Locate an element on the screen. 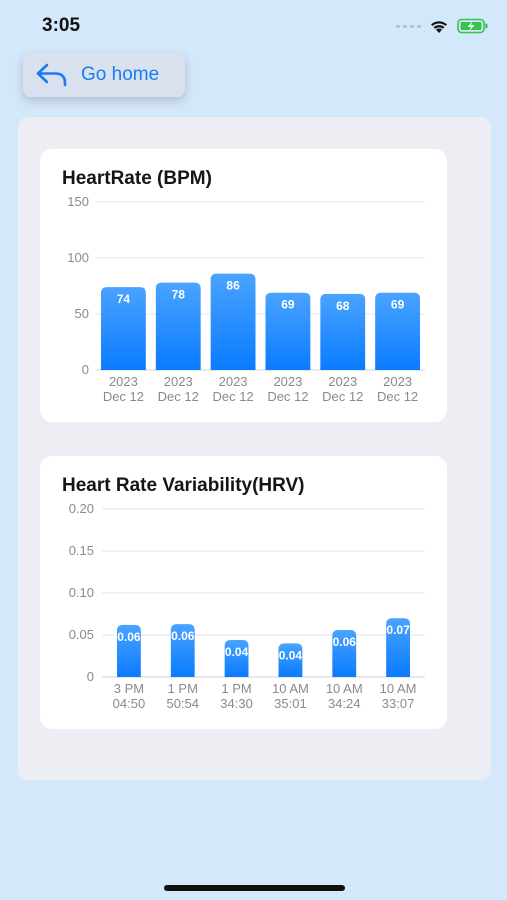  bar-value-label: 74 is located at coordinates (124, 299).